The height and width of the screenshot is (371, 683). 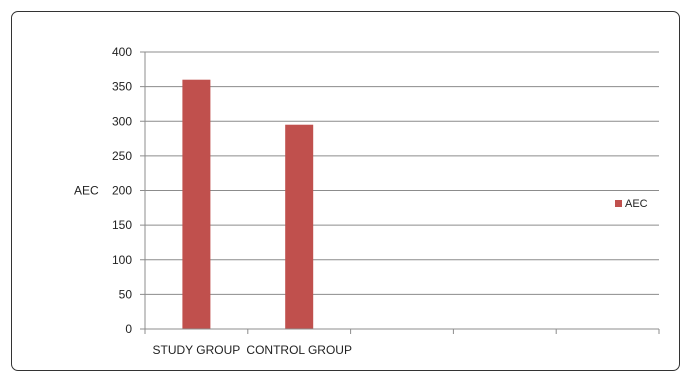 What do you see at coordinates (122, 191) in the screenshot?
I see `y-tick-label: 200` at bounding box center [122, 191].